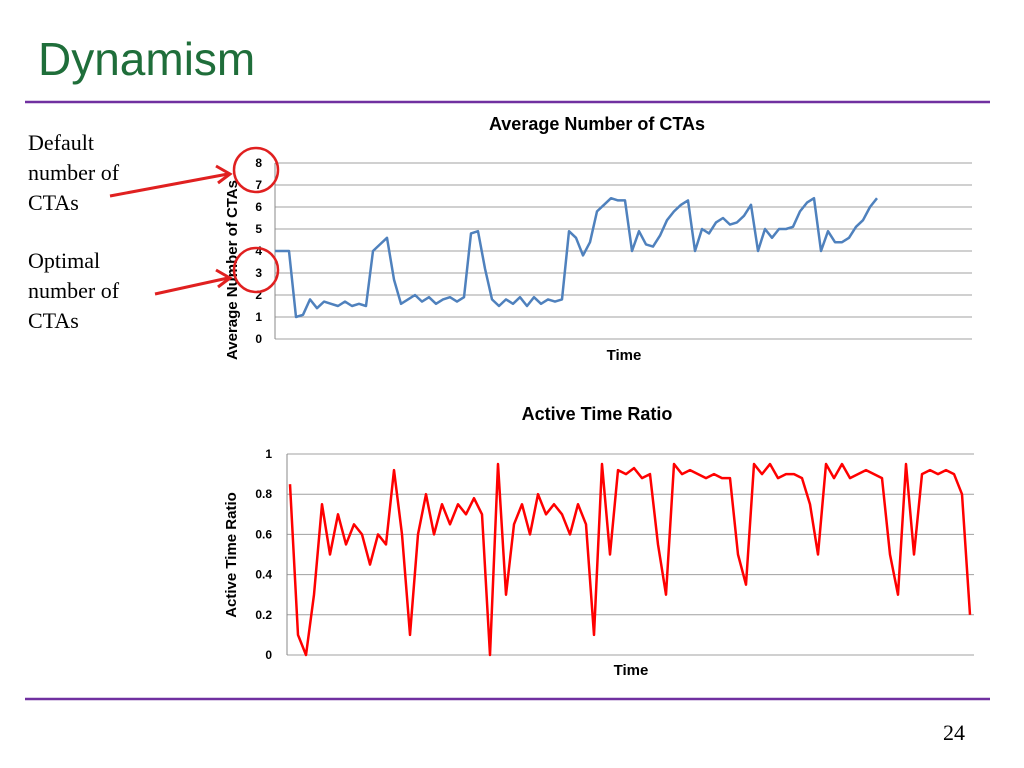 Image resolution: width=1024 pixels, height=768 pixels. I want to click on page-number: 24, so click(954, 732).